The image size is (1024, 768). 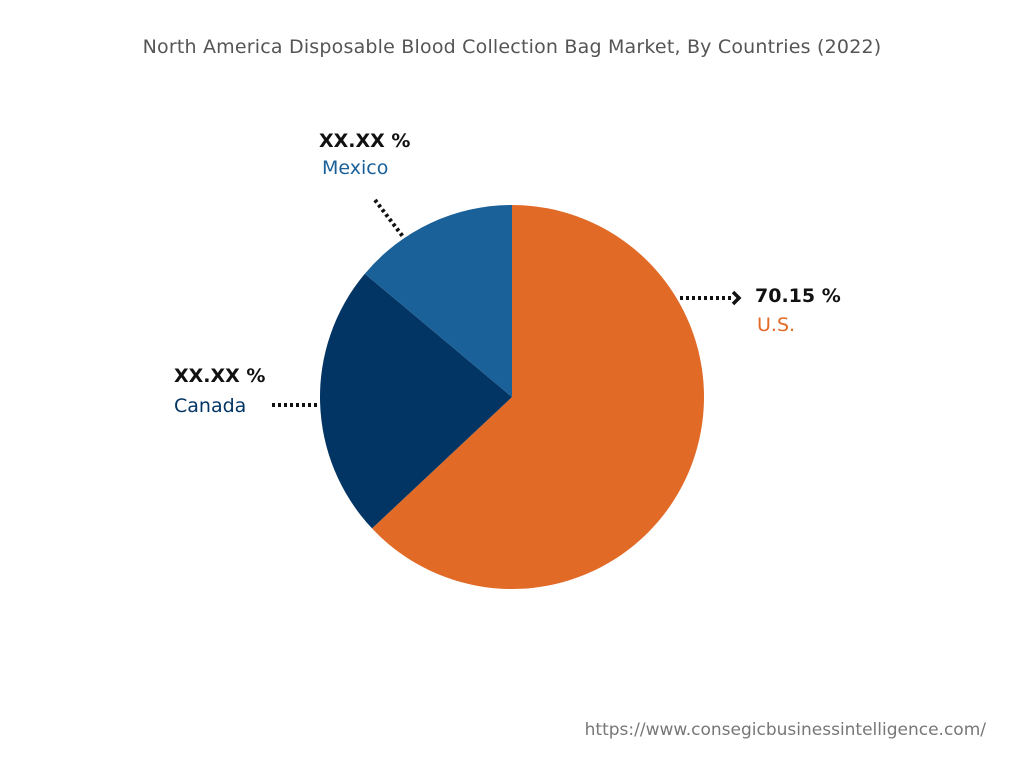 I want to click on leader-arrow-us, so click(x=736, y=298).